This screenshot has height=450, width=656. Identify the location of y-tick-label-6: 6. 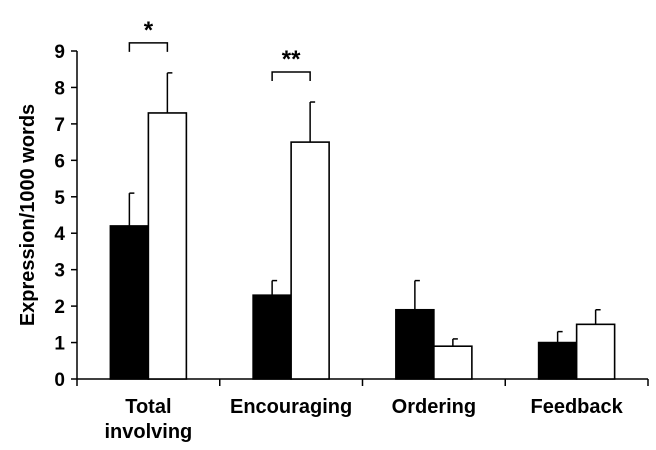
(59, 161).